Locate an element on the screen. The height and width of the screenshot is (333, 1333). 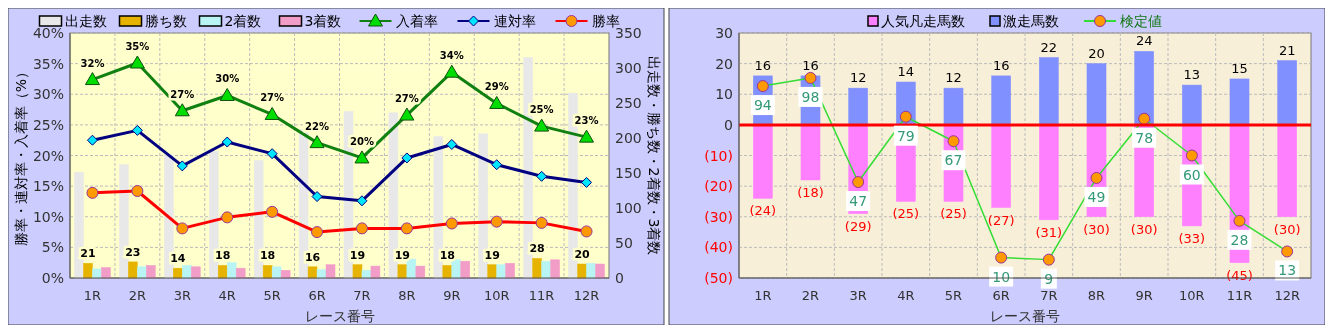
data-label: 35% is located at coordinates (137, 47).